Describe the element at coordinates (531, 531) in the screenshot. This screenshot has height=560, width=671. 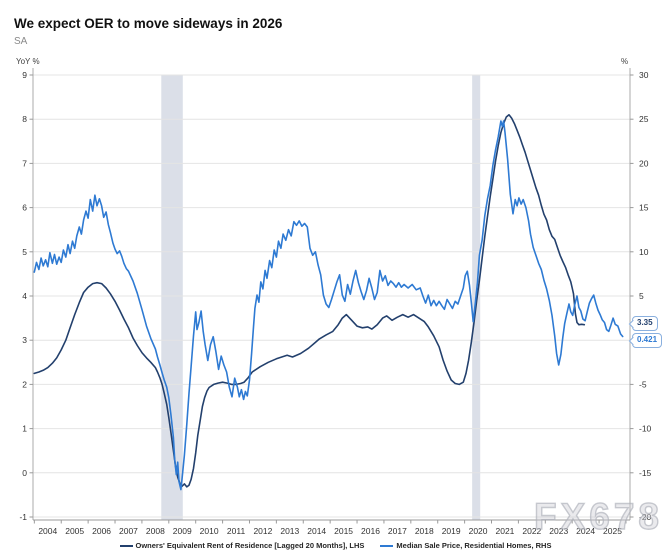
I see `x-axis-year-label: 2022` at that location.